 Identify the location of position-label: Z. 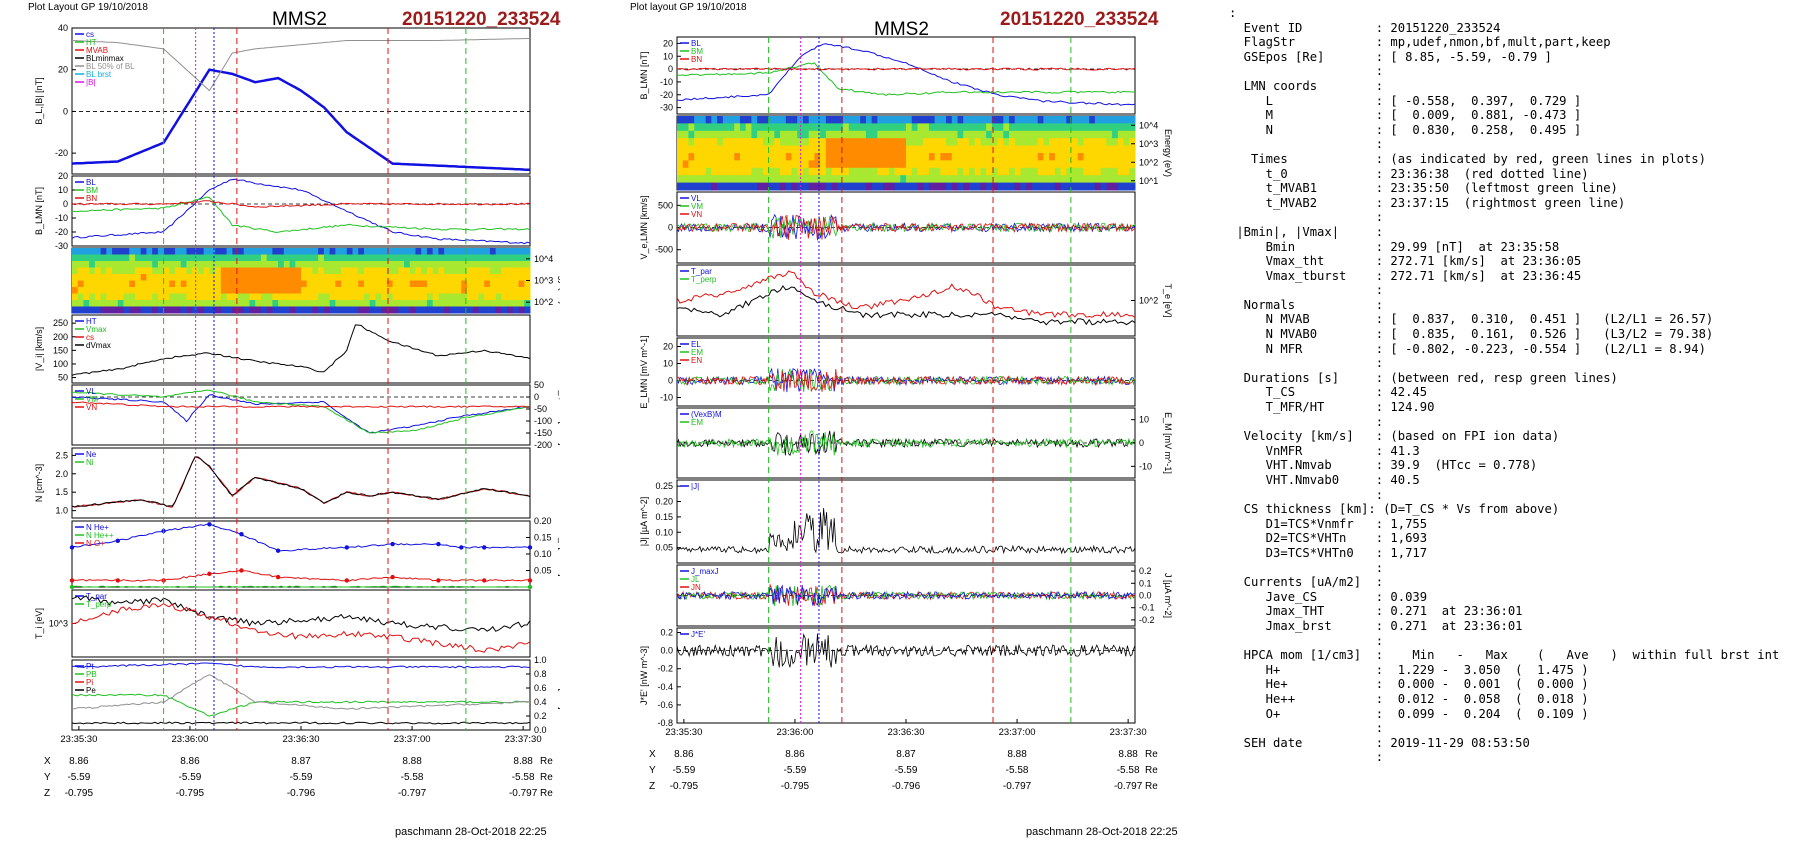
(47, 793).